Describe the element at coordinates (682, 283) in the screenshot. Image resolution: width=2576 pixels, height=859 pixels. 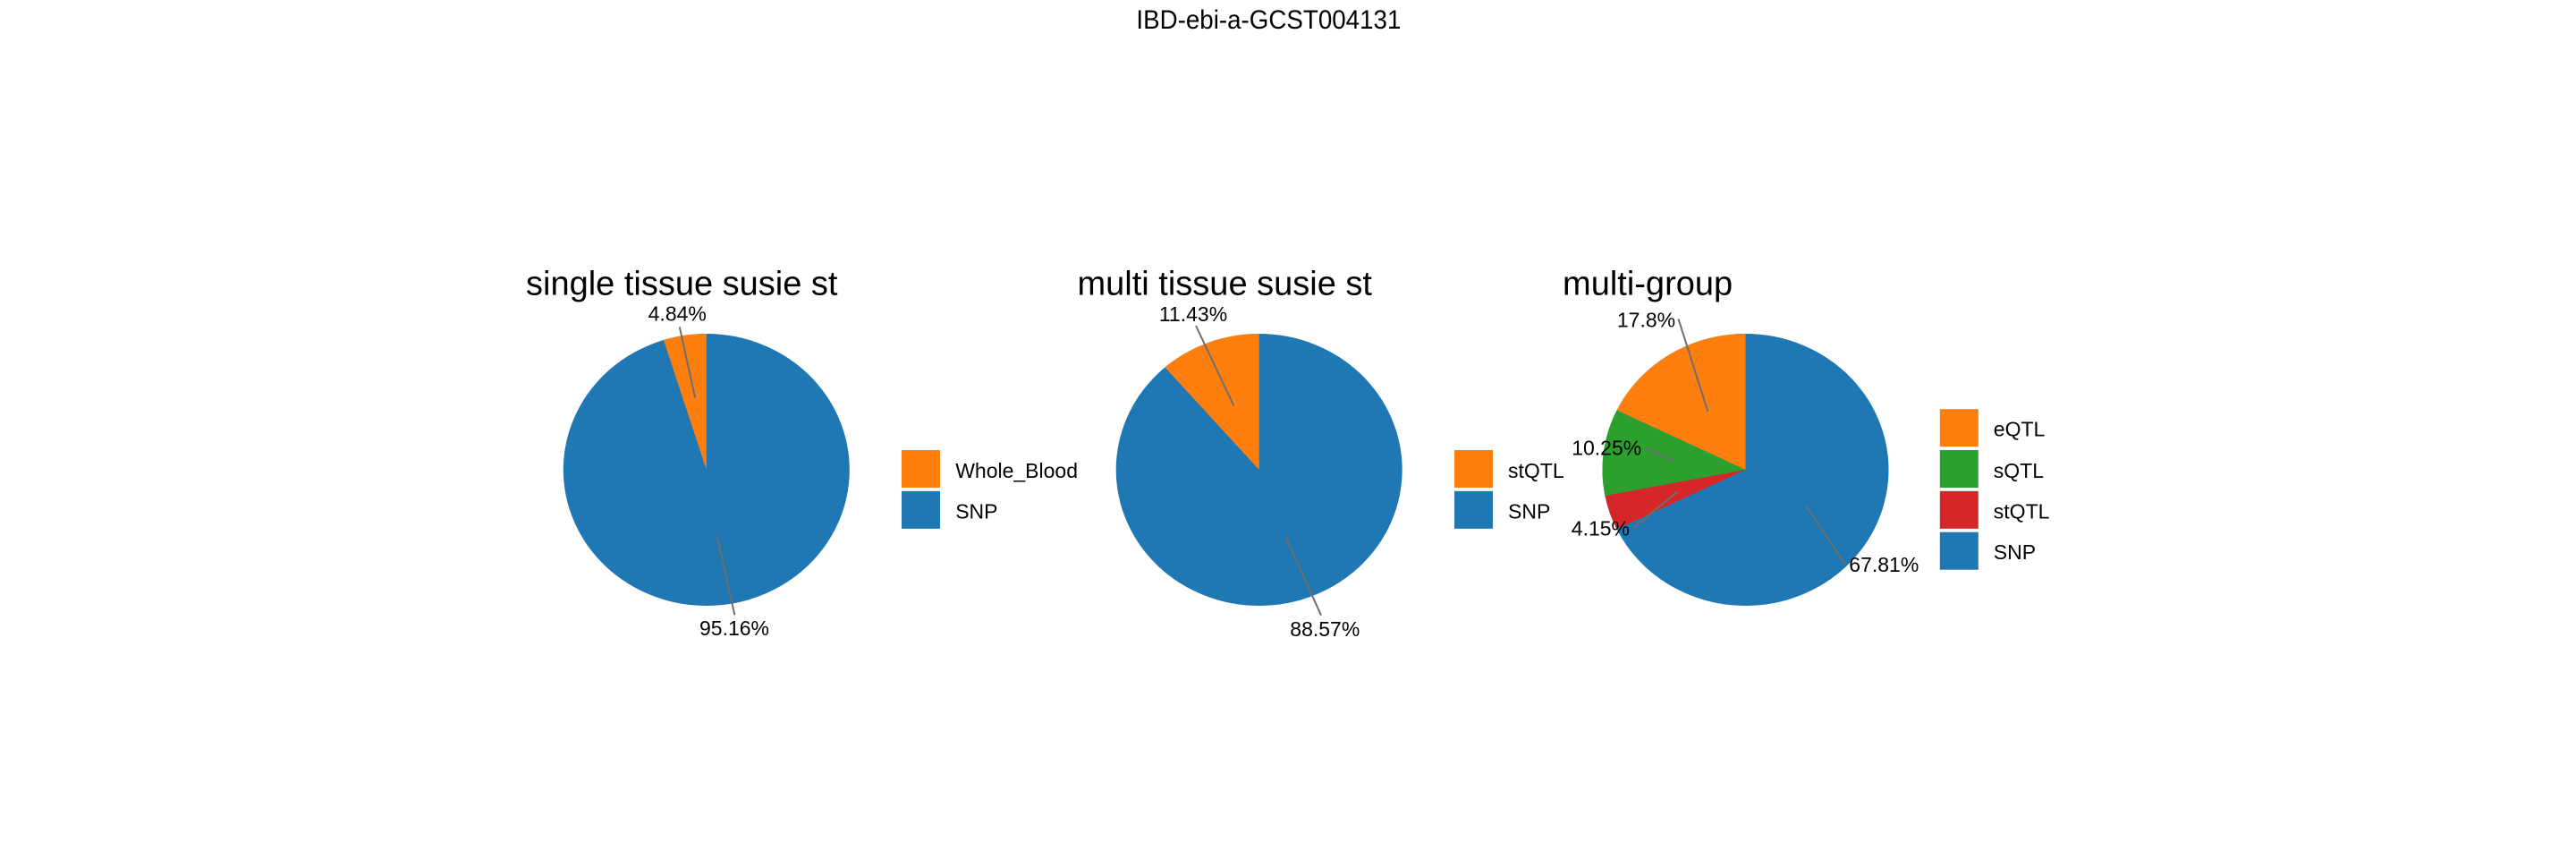
I see `svg-text: single tissue susie st` at that location.